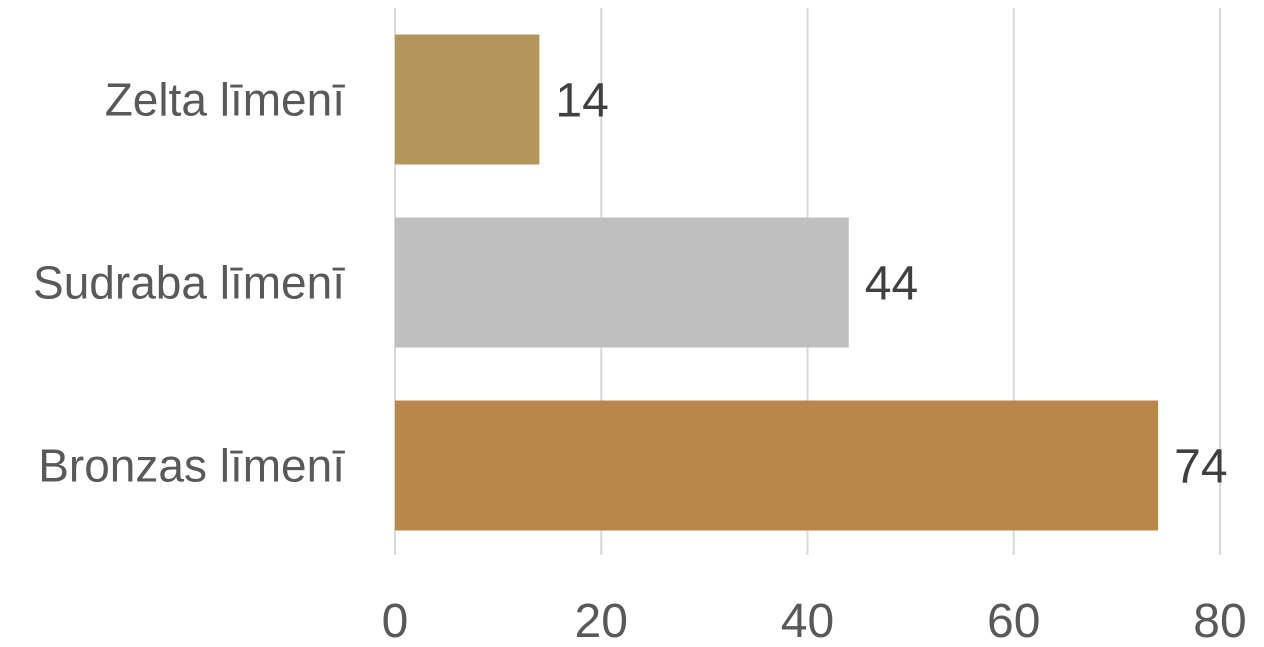 The image size is (1264, 647). Describe the element at coordinates (601, 621) in the screenshot. I see `x-tick-label-20: 20` at that location.